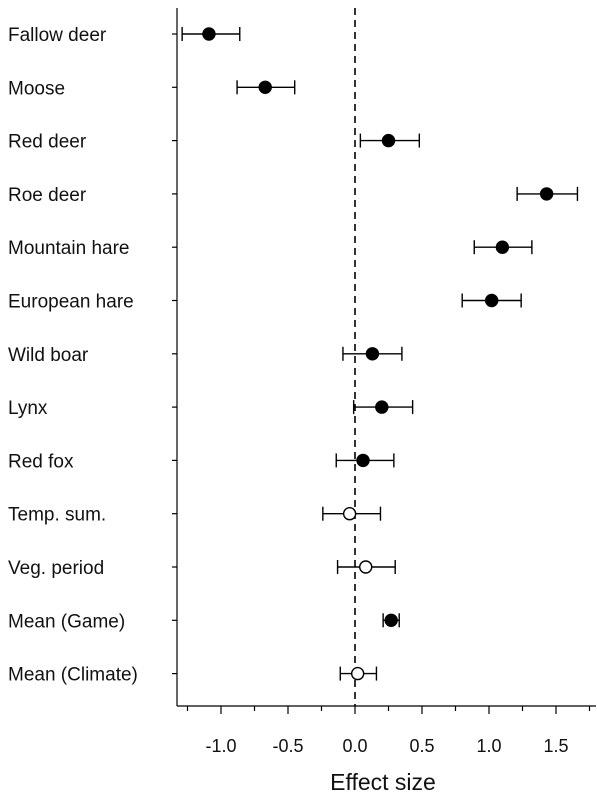  Describe the element at coordinates (47, 142) in the screenshot. I see `category-label-red-deer: Red deer` at that location.